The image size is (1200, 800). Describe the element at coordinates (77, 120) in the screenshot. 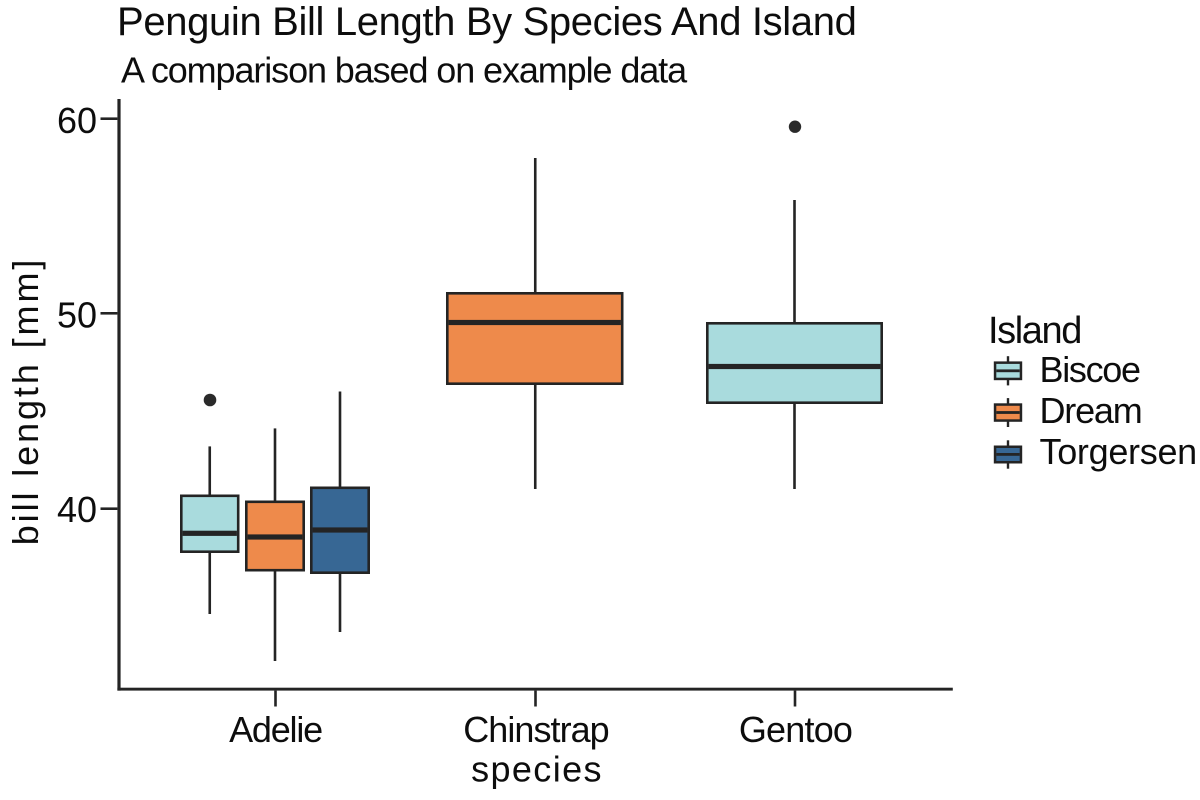

I see `svg-text: 60` at that location.